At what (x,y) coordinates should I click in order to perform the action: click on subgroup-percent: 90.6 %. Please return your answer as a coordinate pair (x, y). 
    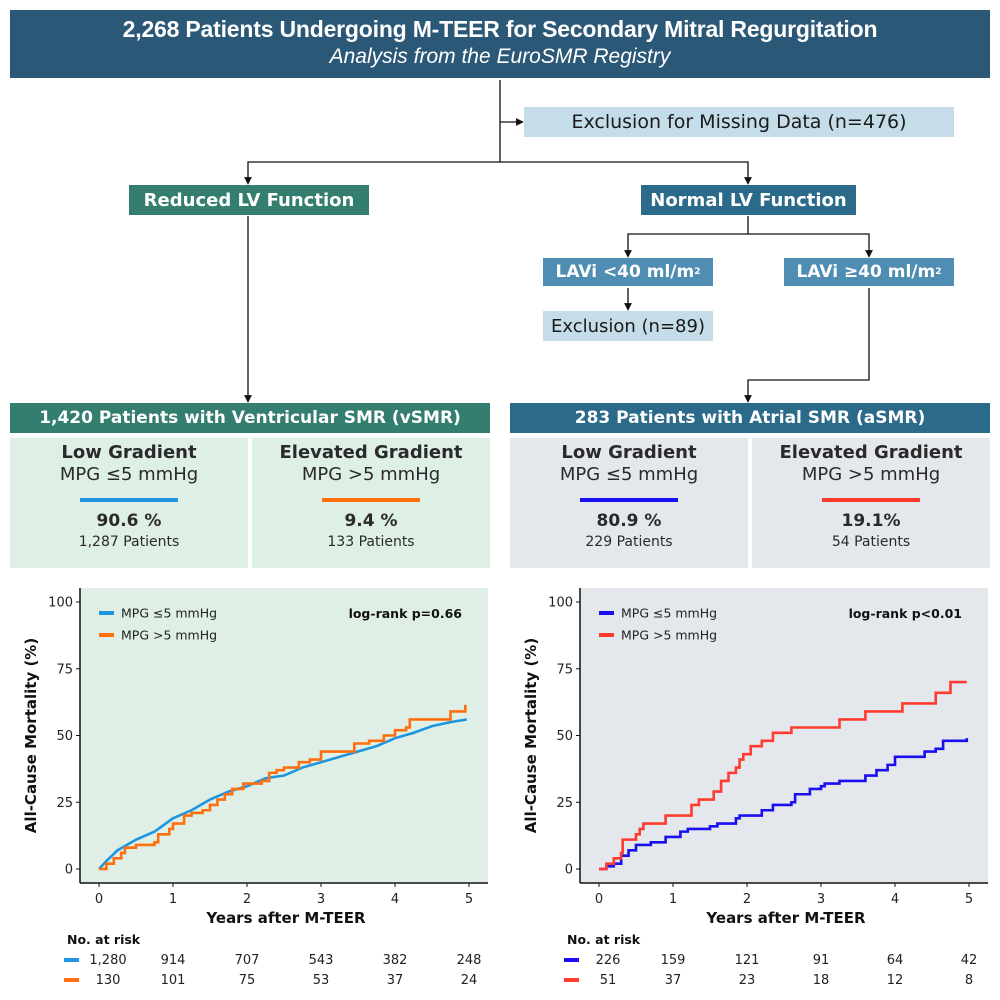
    Looking at the image, I should click on (129, 521).